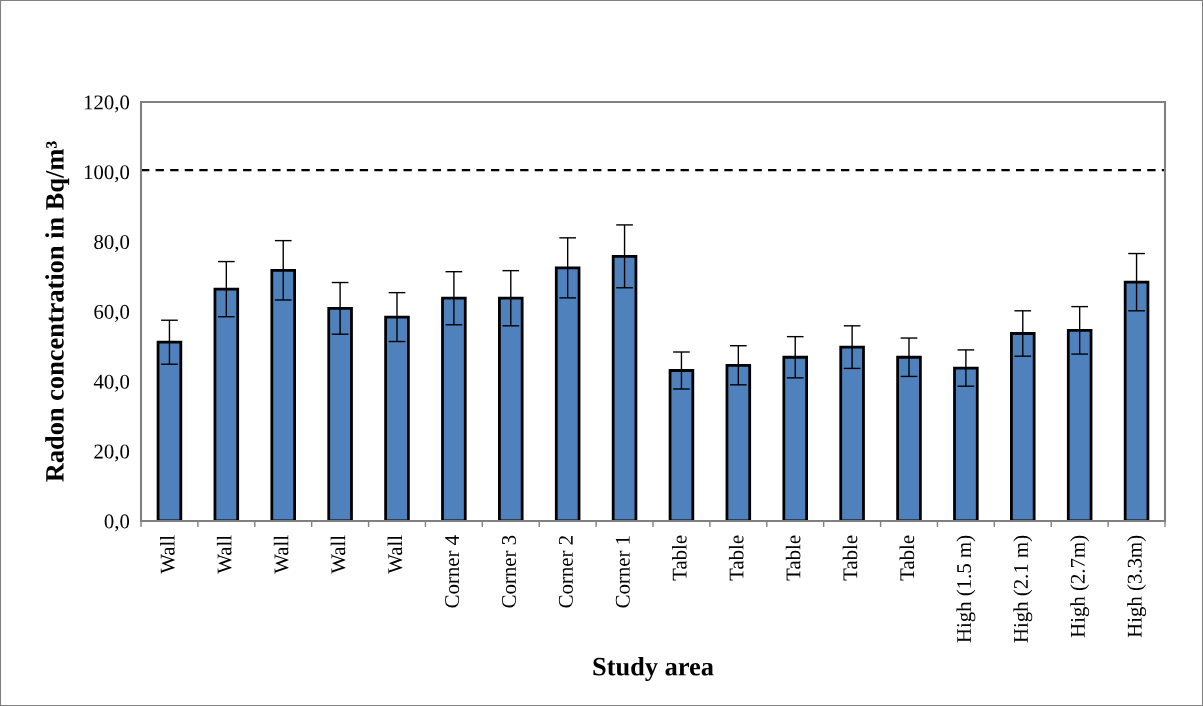 The image size is (1203, 706). I want to click on x-tick-label: High (2.1 m), so click(1023, 589).